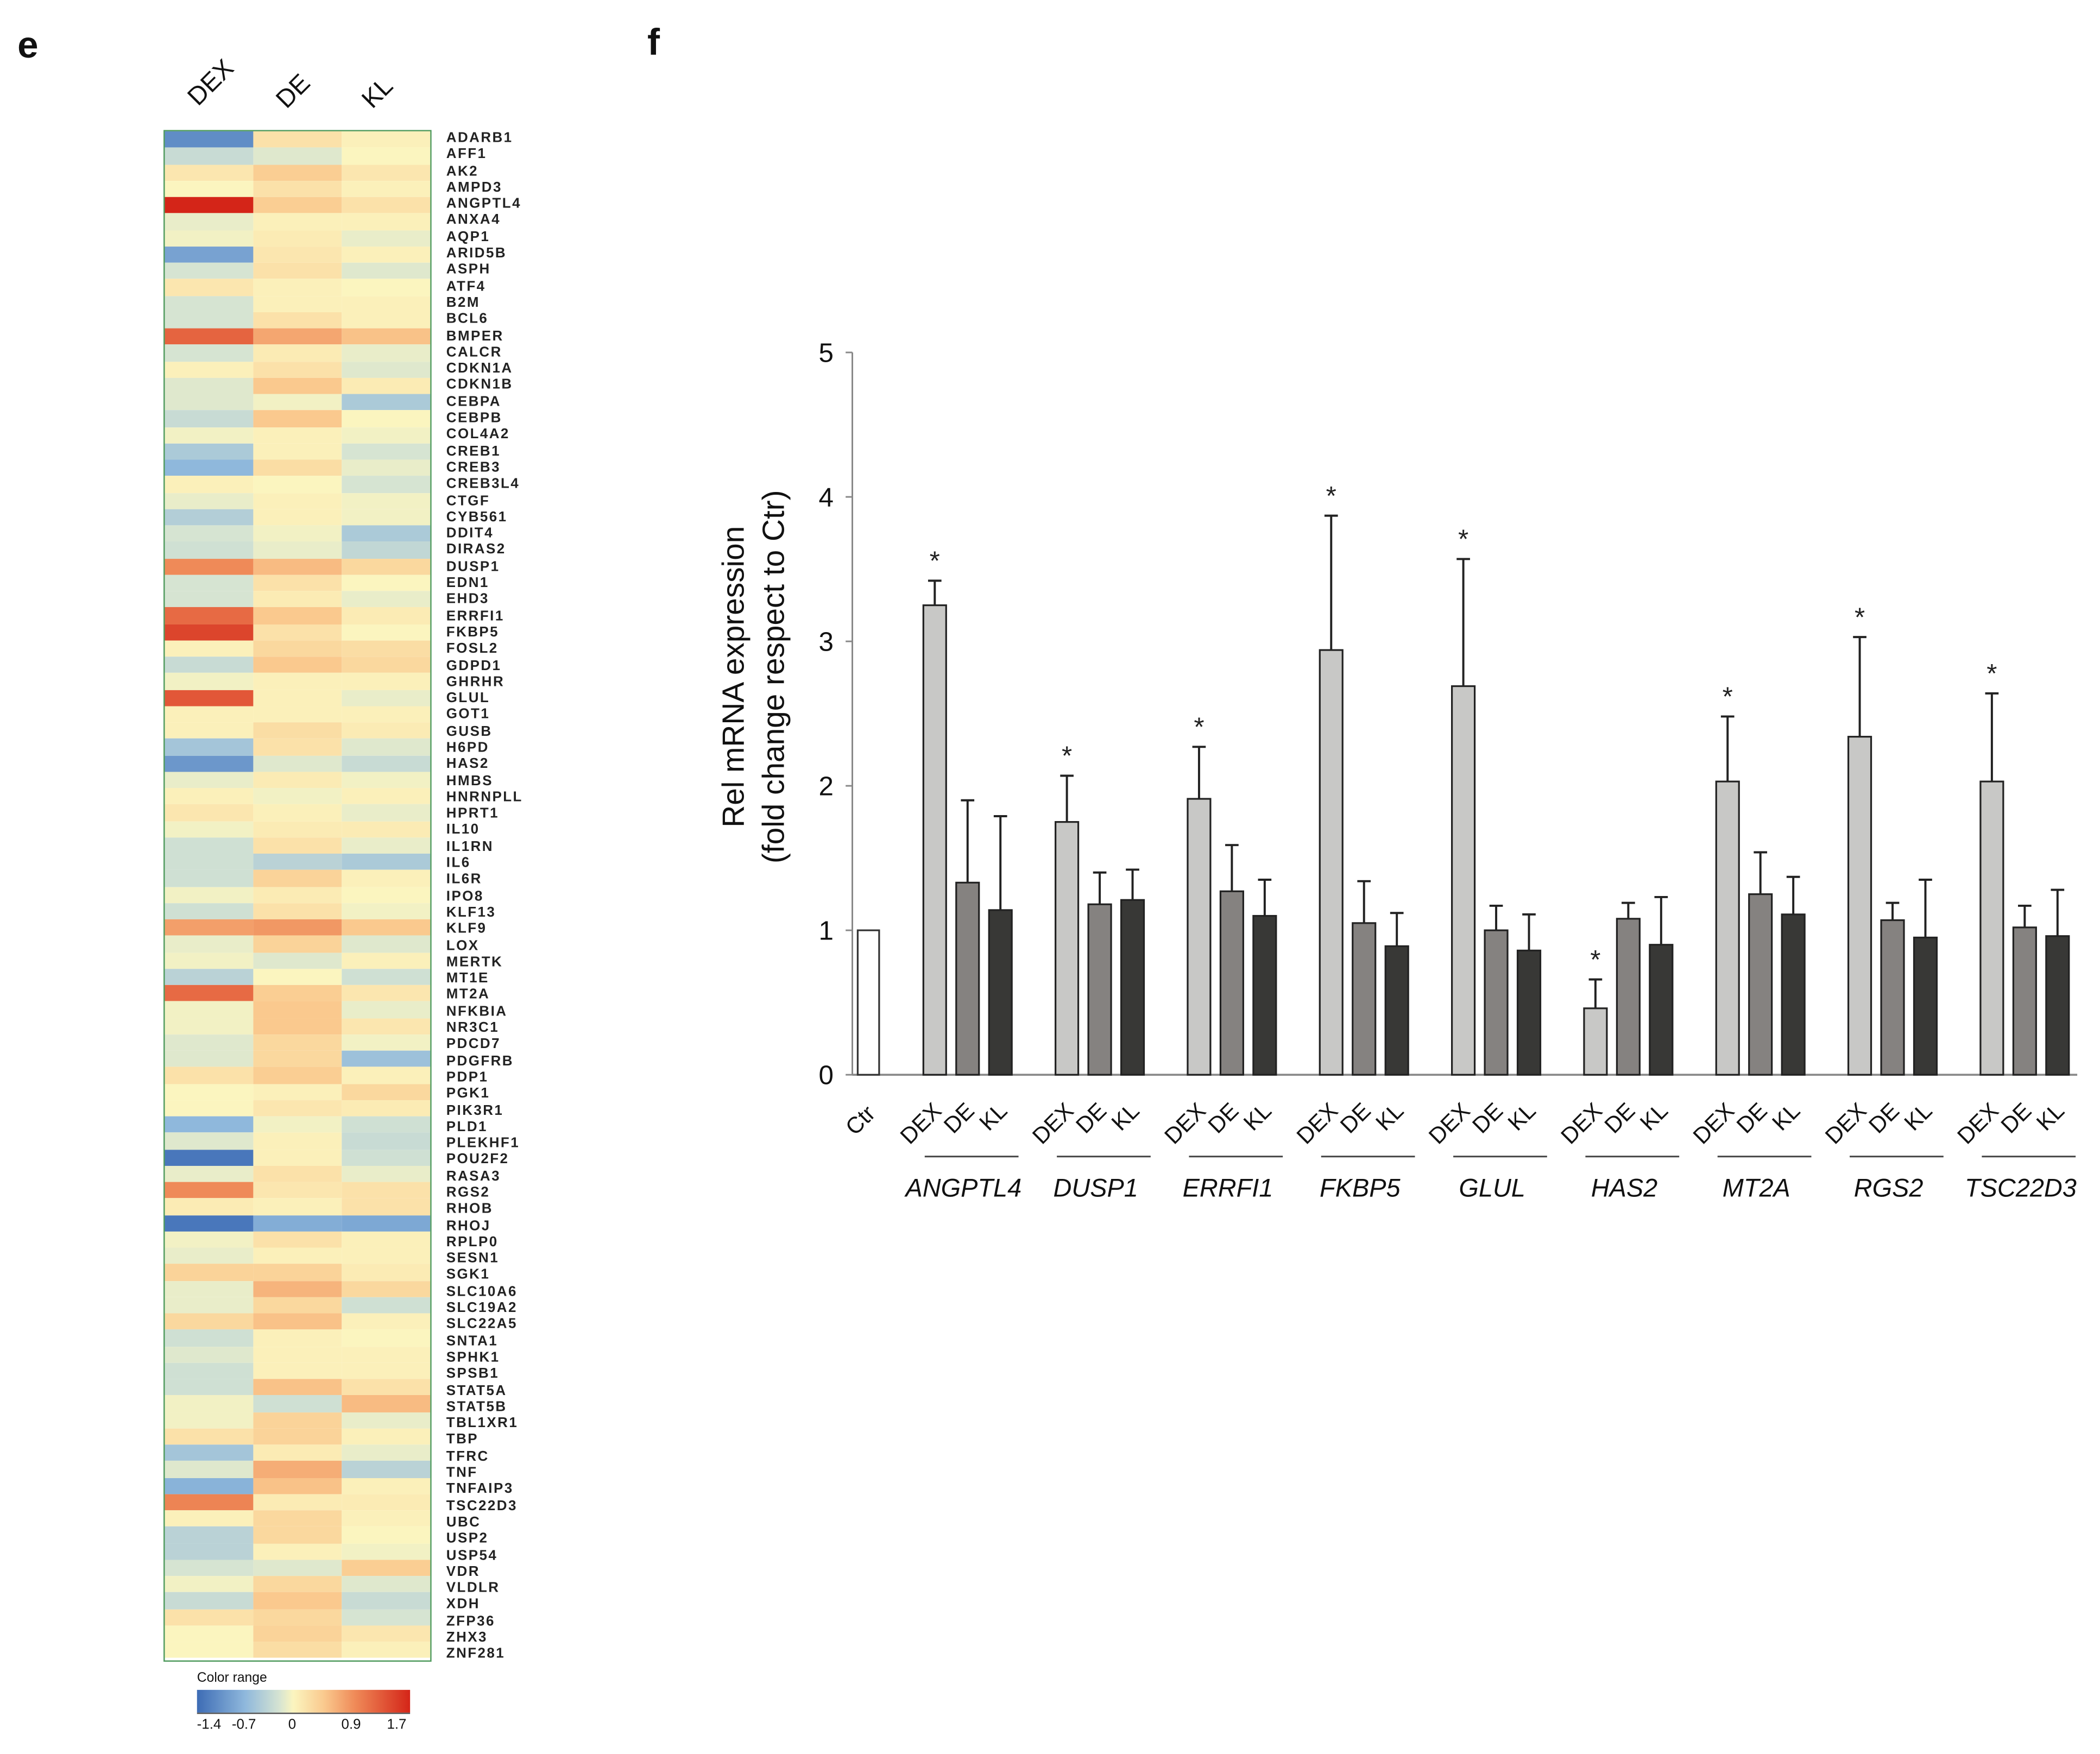 This screenshot has width=2100, height=1754. I want to click on group-label: RGS2, so click(1889, 1188).